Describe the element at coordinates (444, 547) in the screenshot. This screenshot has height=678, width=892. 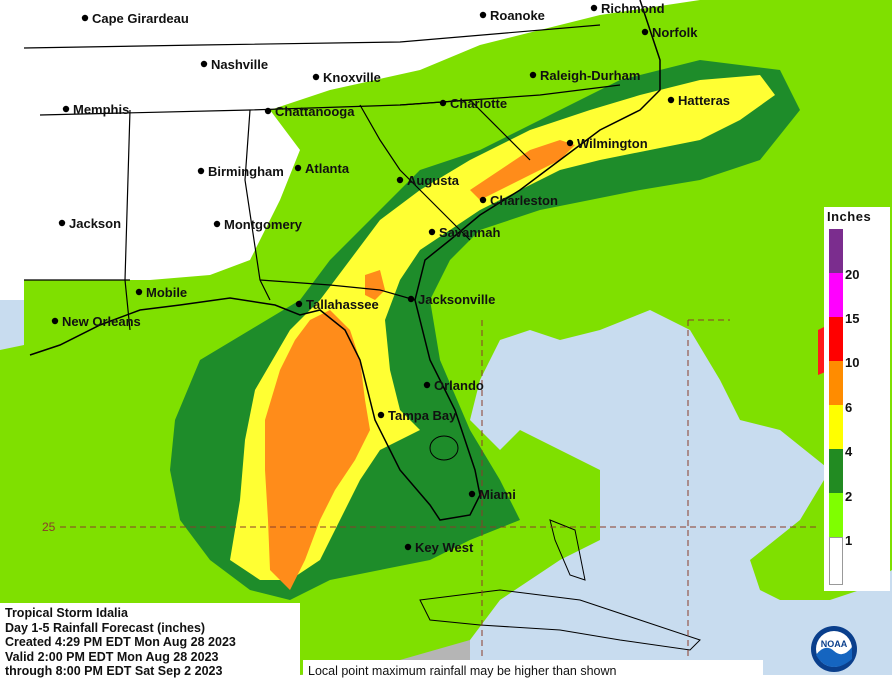
I see `city-label: Key West` at that location.